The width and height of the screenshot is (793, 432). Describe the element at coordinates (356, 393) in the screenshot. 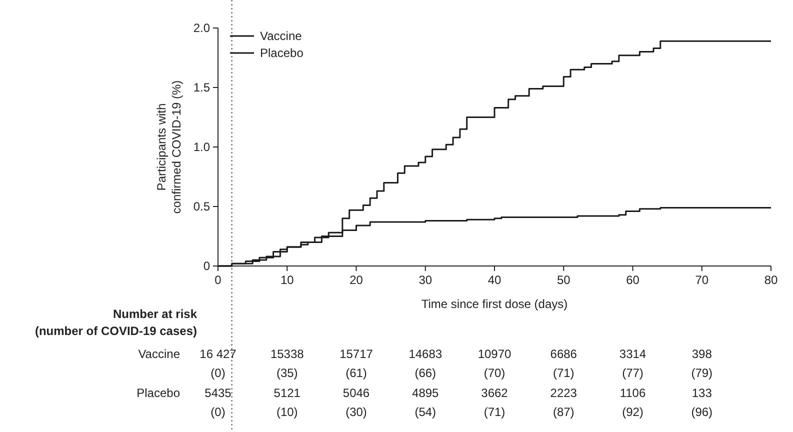

I see `text: 5046` at that location.